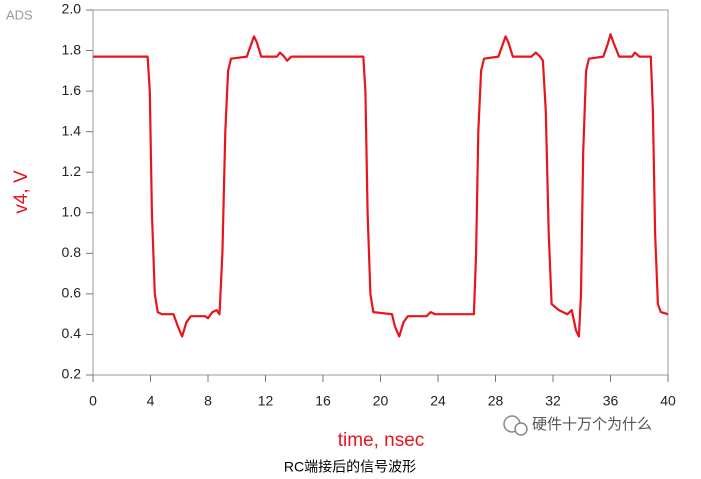 This screenshot has height=479, width=701. Describe the element at coordinates (21, 192) in the screenshot. I see `y-axis-label: v4, V` at that location.